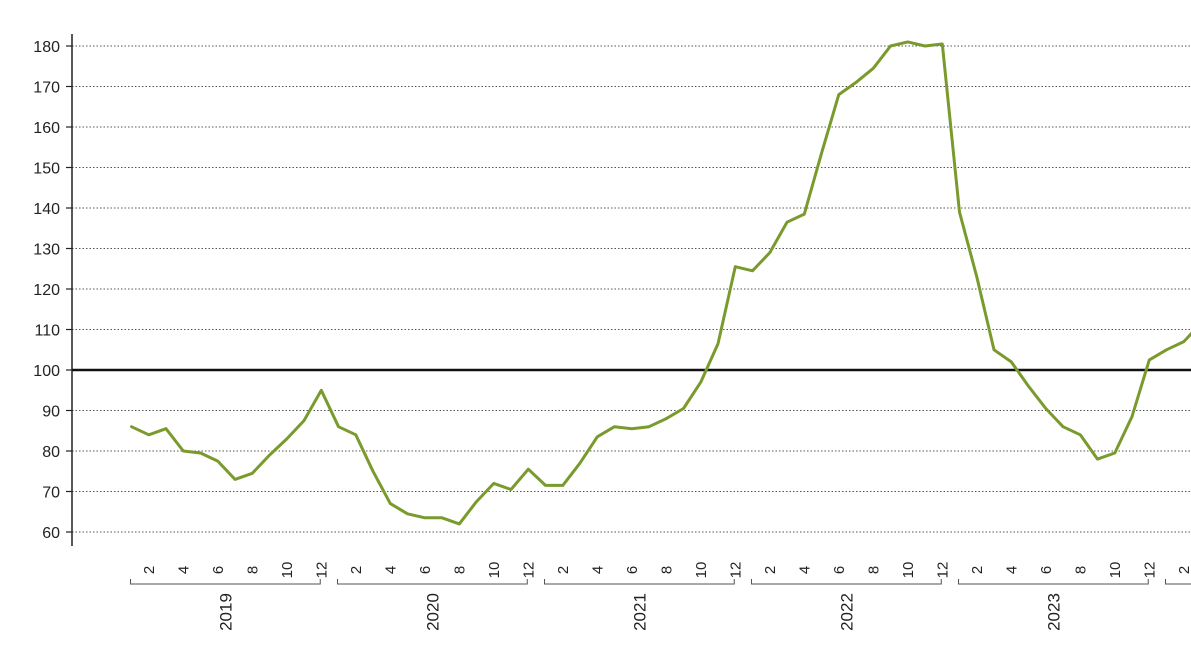  What do you see at coordinates (46, 371) in the screenshot?
I see `y-tick-label: 100` at bounding box center [46, 371].